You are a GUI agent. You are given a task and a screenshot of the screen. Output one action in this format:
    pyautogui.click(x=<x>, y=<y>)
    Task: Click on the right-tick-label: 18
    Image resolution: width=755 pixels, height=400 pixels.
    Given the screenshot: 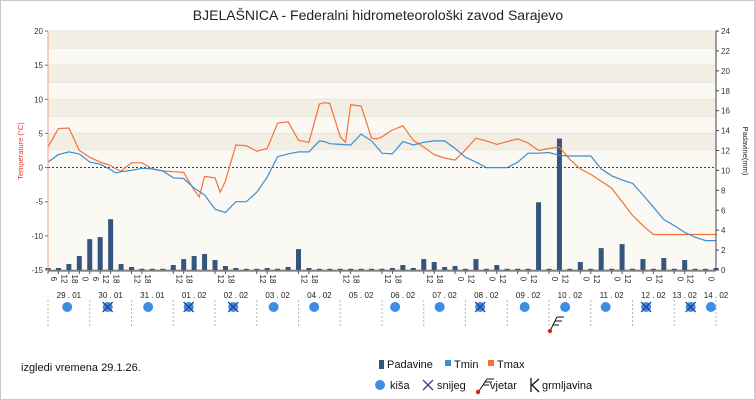 What is the action you would take?
    pyautogui.click(x=725, y=91)
    